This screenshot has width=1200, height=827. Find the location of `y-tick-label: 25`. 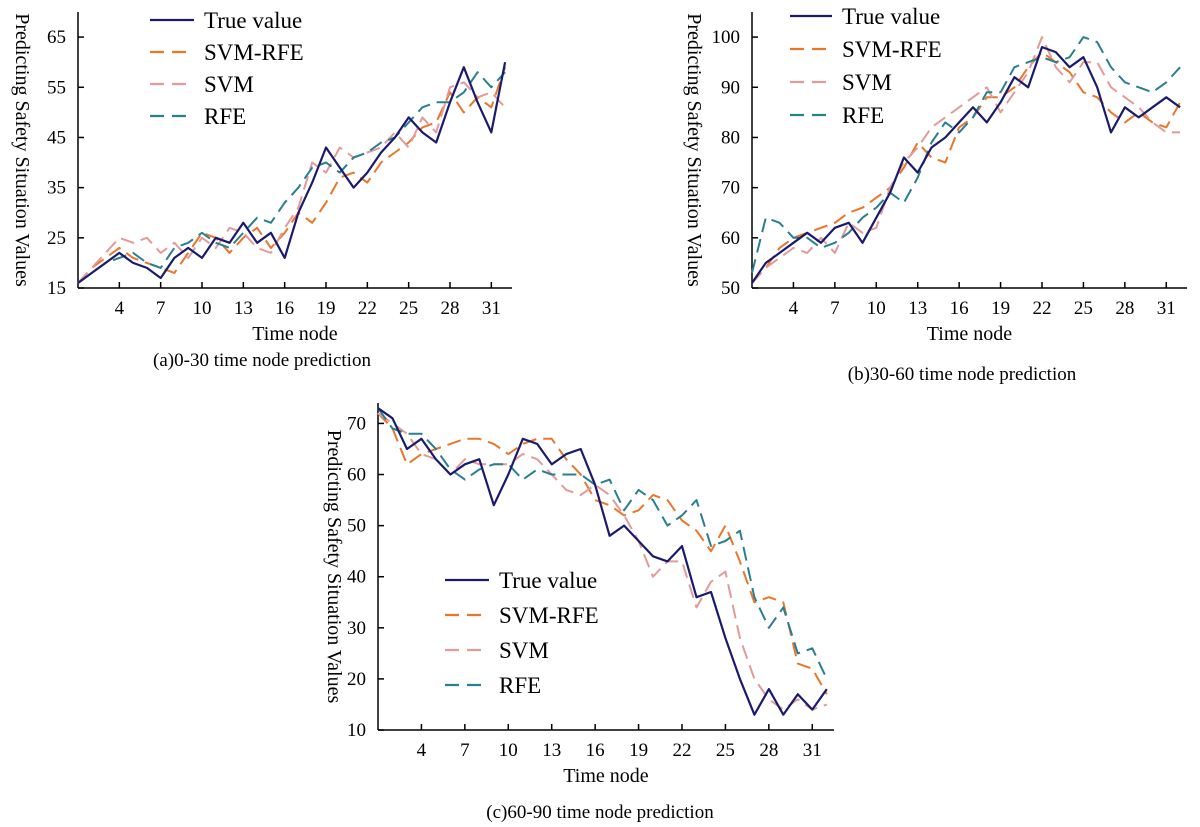

y-tick-label: 25 is located at coordinates (56, 238).